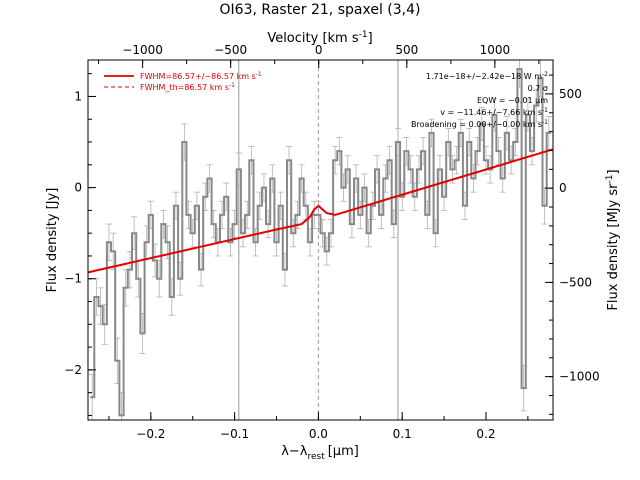 The height and width of the screenshot is (480, 640). What do you see at coordinates (78, 96) in the screenshot?
I see `y-tick-label: 1` at bounding box center [78, 96].